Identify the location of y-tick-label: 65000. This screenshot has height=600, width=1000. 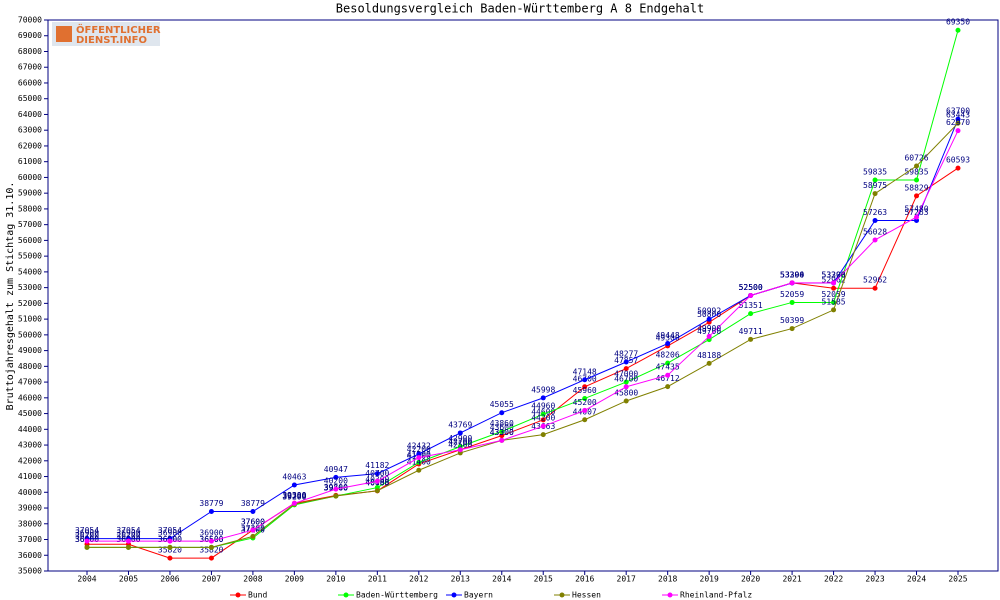
(30, 98).